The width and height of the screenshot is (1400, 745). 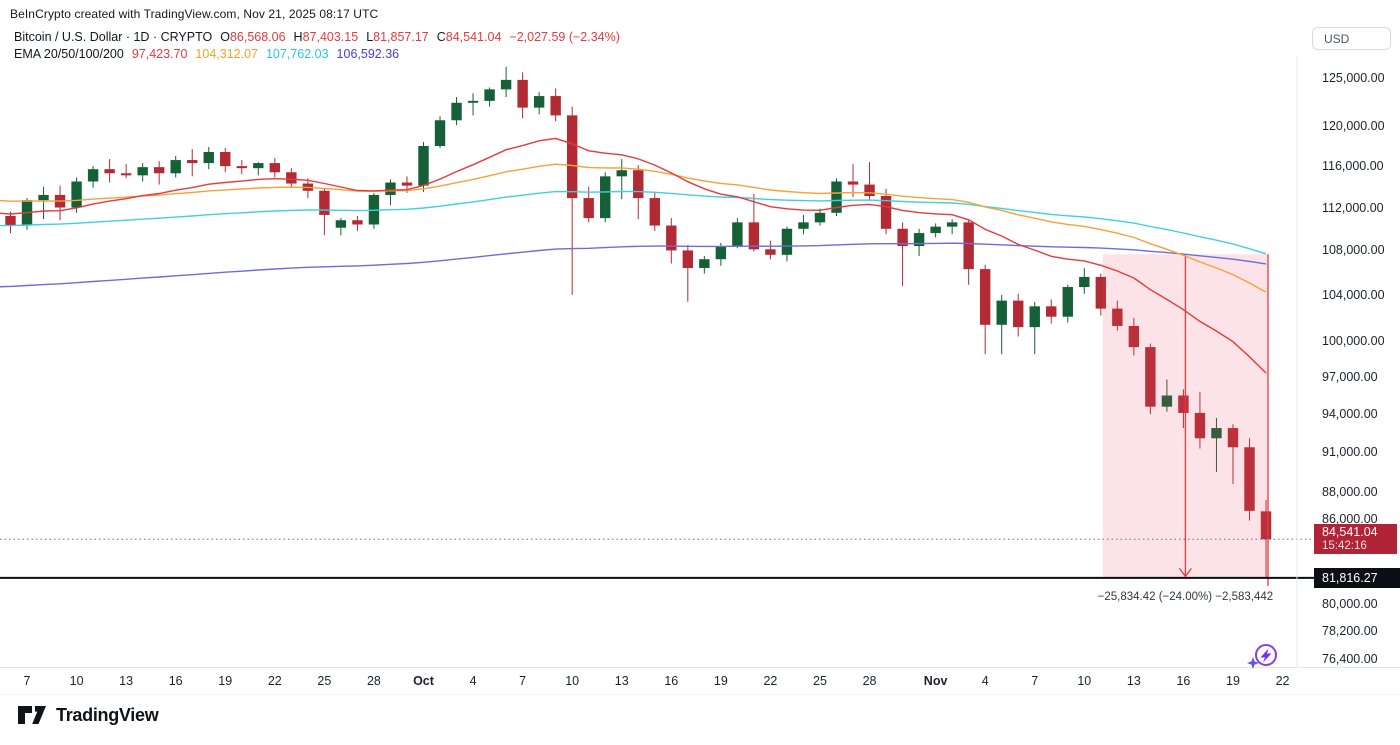 What do you see at coordinates (1262, 658) in the screenshot?
I see `ai-lightning-icon` at bounding box center [1262, 658].